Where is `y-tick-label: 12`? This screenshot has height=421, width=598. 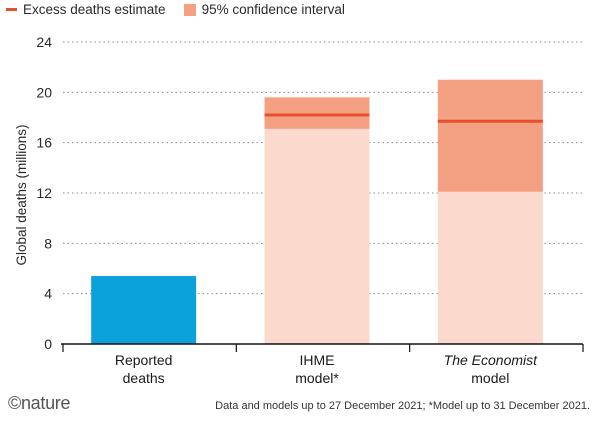 y-tick-label: 12 is located at coordinates (44, 193).